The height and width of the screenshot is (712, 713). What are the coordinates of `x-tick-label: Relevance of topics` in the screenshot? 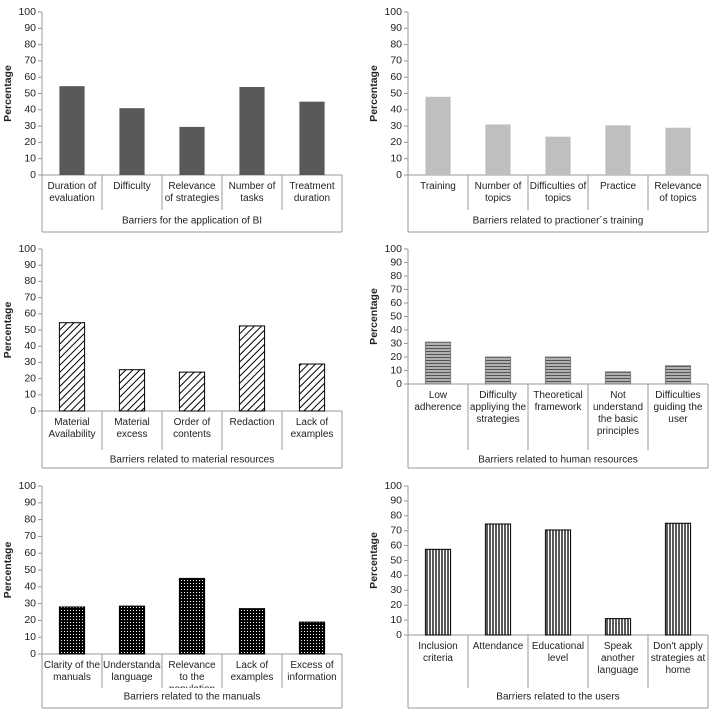 It's located at (678, 192).